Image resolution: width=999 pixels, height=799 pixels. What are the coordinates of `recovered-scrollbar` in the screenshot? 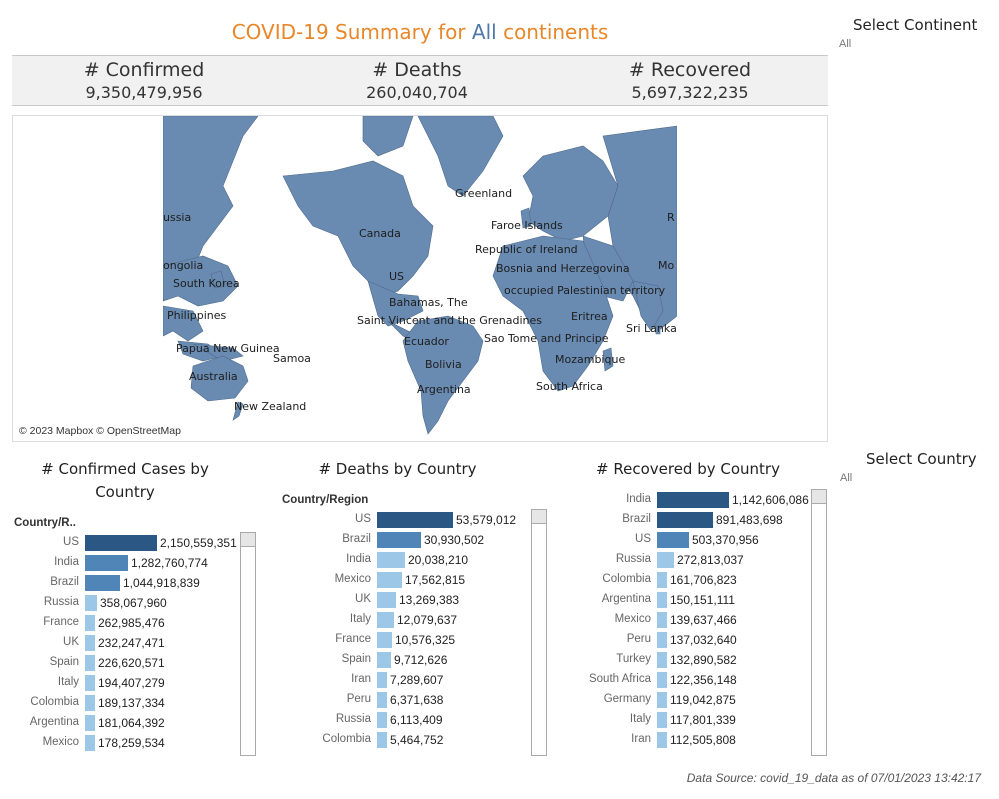 It's located at (819, 622).